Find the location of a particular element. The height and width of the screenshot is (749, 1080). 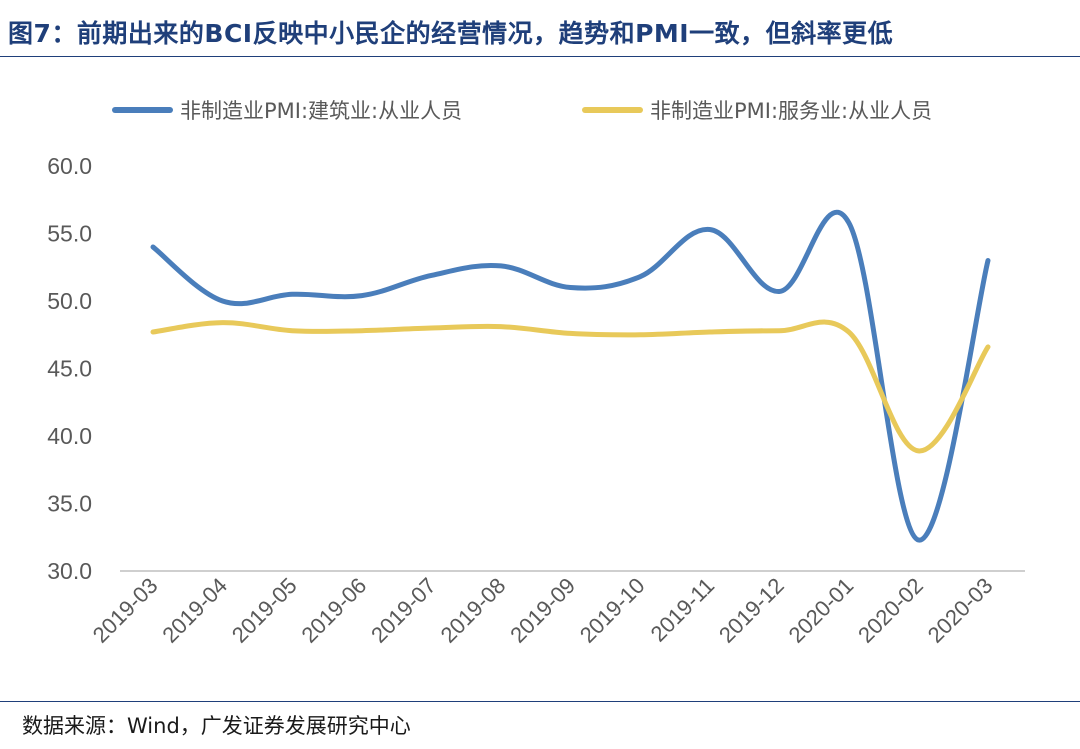

data-source: 数据来源：Wind，广发证券发展研究中心 is located at coordinates (216, 726).